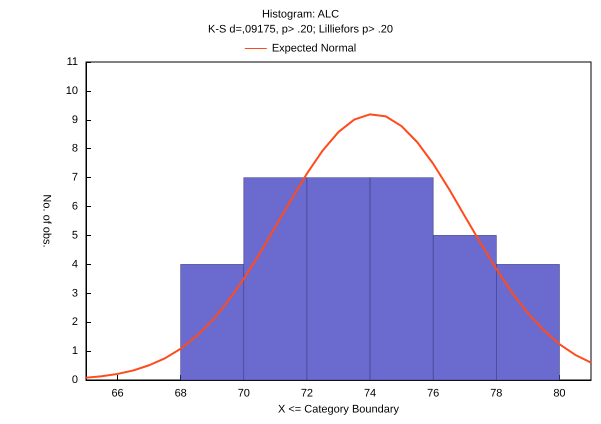  What do you see at coordinates (180, 394) in the screenshot?
I see `x-tick-label: 68` at bounding box center [180, 394].